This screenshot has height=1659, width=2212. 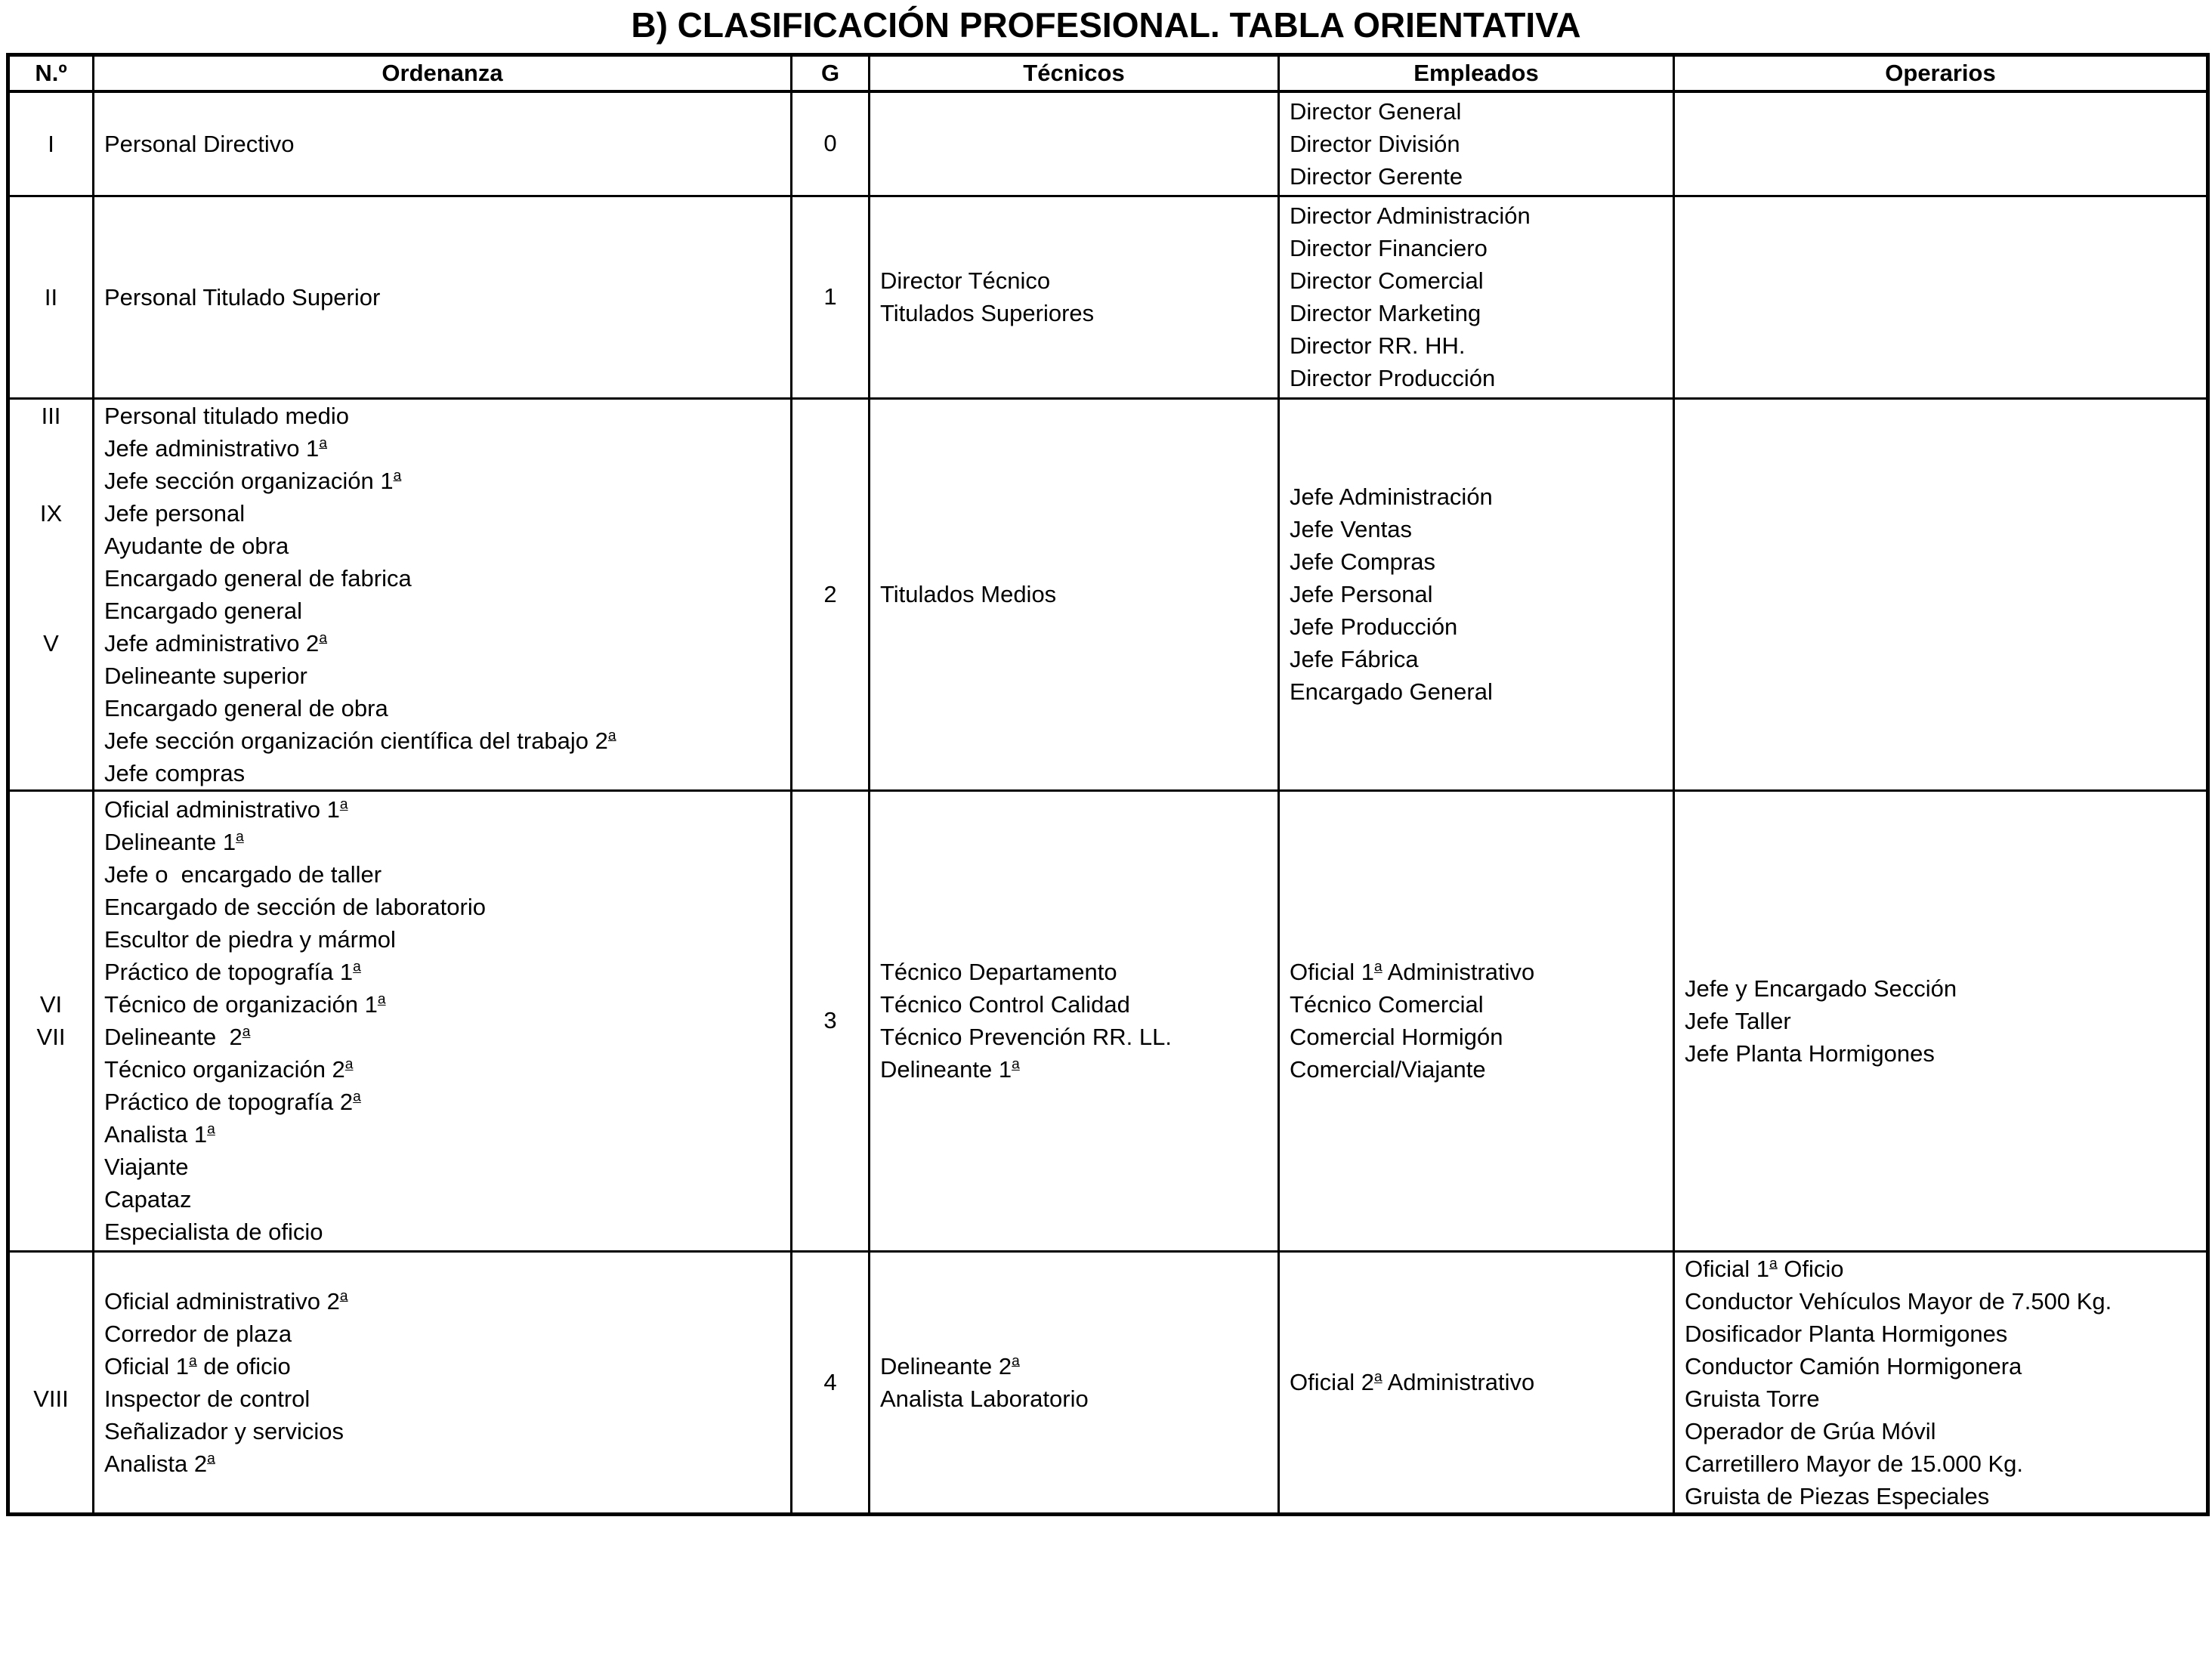 What do you see at coordinates (1853, 1365) in the screenshot?
I see `cell-line: Conductor Camión Hormigonera` at bounding box center [1853, 1365].